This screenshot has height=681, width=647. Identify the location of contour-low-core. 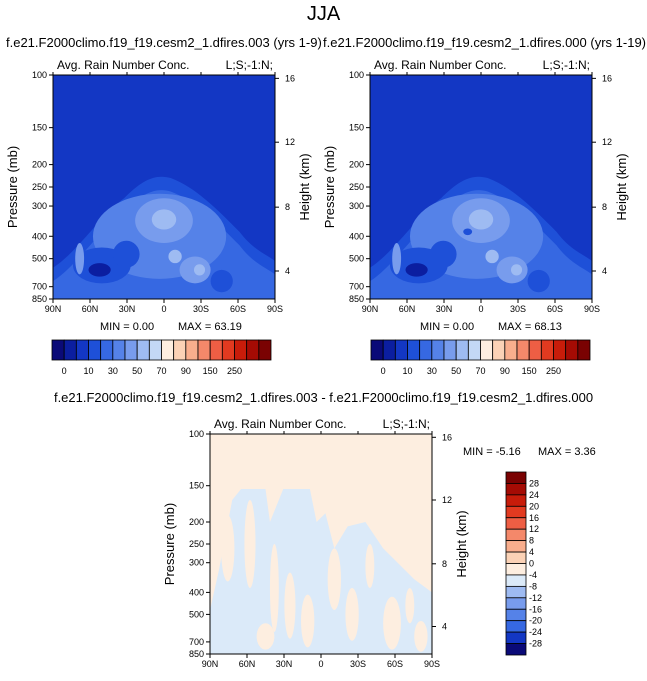
(416, 270).